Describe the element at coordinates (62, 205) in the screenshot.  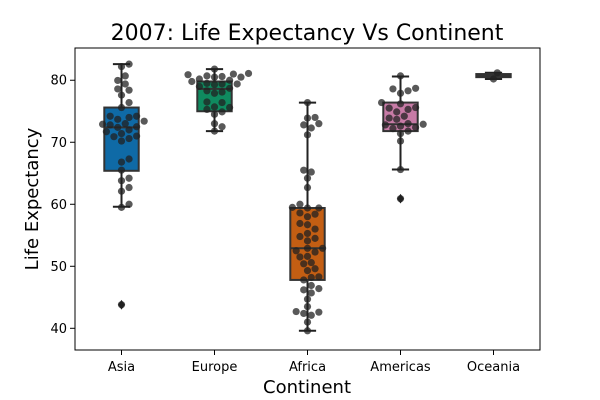
I see `y-axis: 40 50 60 70 80` at that location.